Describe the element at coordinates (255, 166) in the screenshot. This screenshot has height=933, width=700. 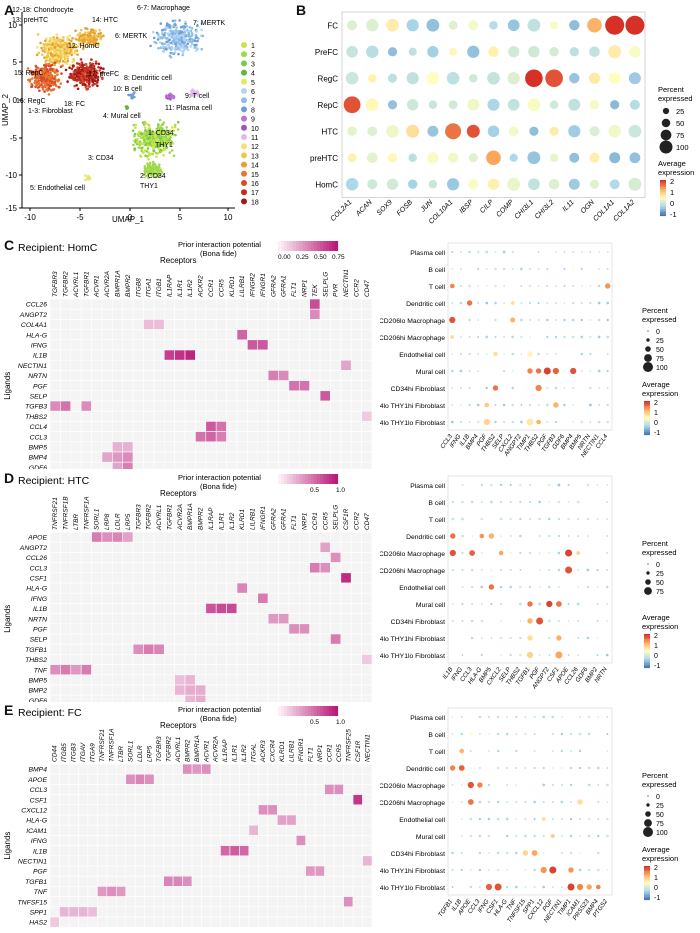
I see `legend-label: 14` at that location.